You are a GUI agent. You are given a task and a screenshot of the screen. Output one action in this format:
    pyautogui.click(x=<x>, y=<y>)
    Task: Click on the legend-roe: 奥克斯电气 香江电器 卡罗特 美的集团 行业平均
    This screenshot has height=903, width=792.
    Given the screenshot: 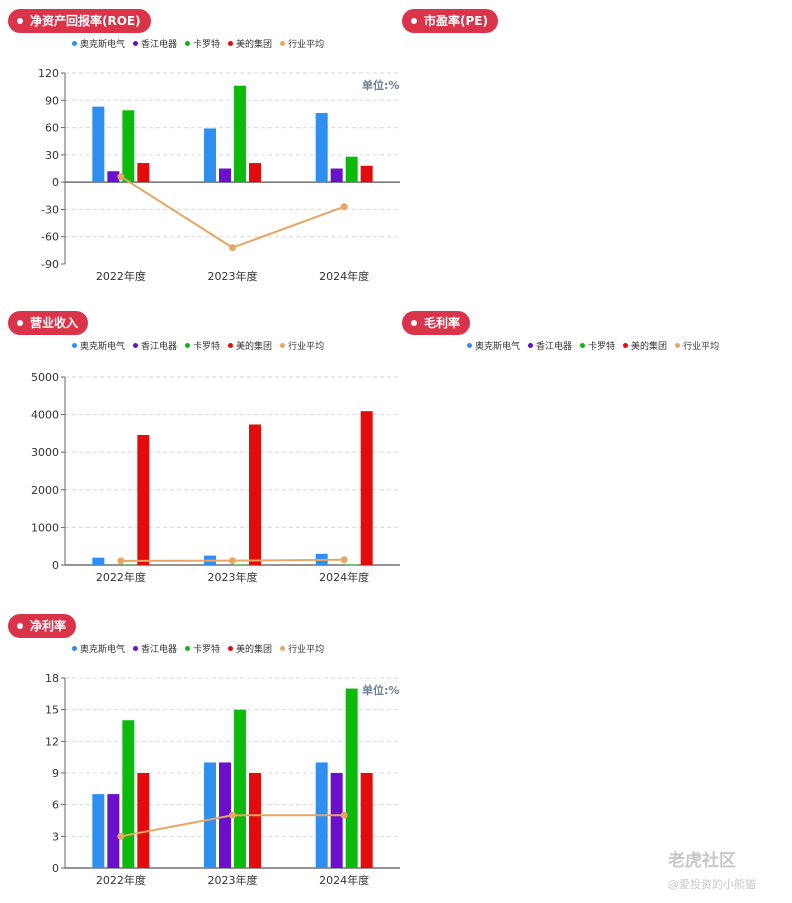 What is the action you would take?
    pyautogui.click(x=202, y=43)
    